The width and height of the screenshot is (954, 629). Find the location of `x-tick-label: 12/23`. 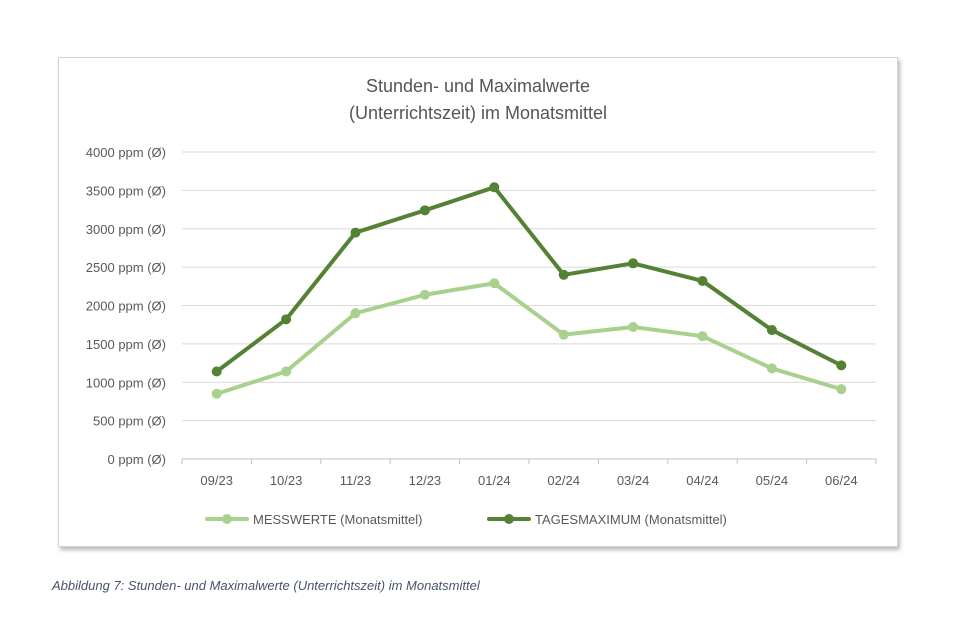

x-tick-label: 12/23 is located at coordinates (425, 480).